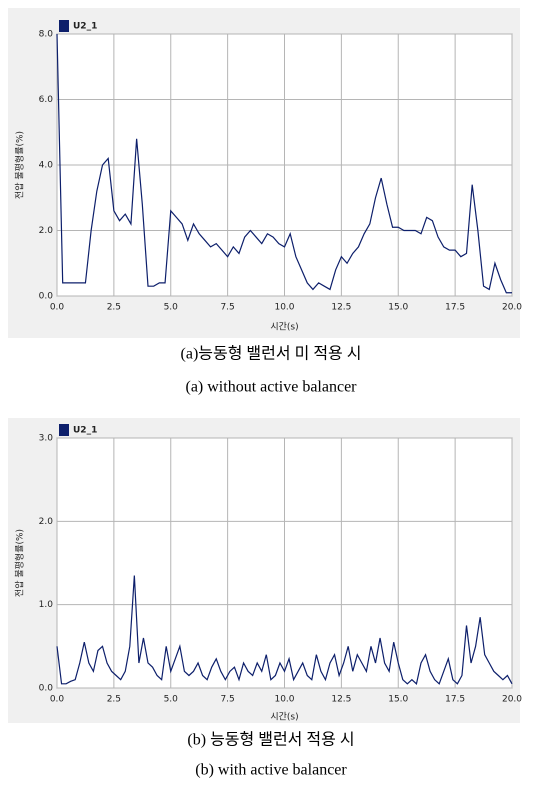  What do you see at coordinates (46, 166) in the screenshot?
I see `y-tick-label: 4.0` at bounding box center [46, 166].